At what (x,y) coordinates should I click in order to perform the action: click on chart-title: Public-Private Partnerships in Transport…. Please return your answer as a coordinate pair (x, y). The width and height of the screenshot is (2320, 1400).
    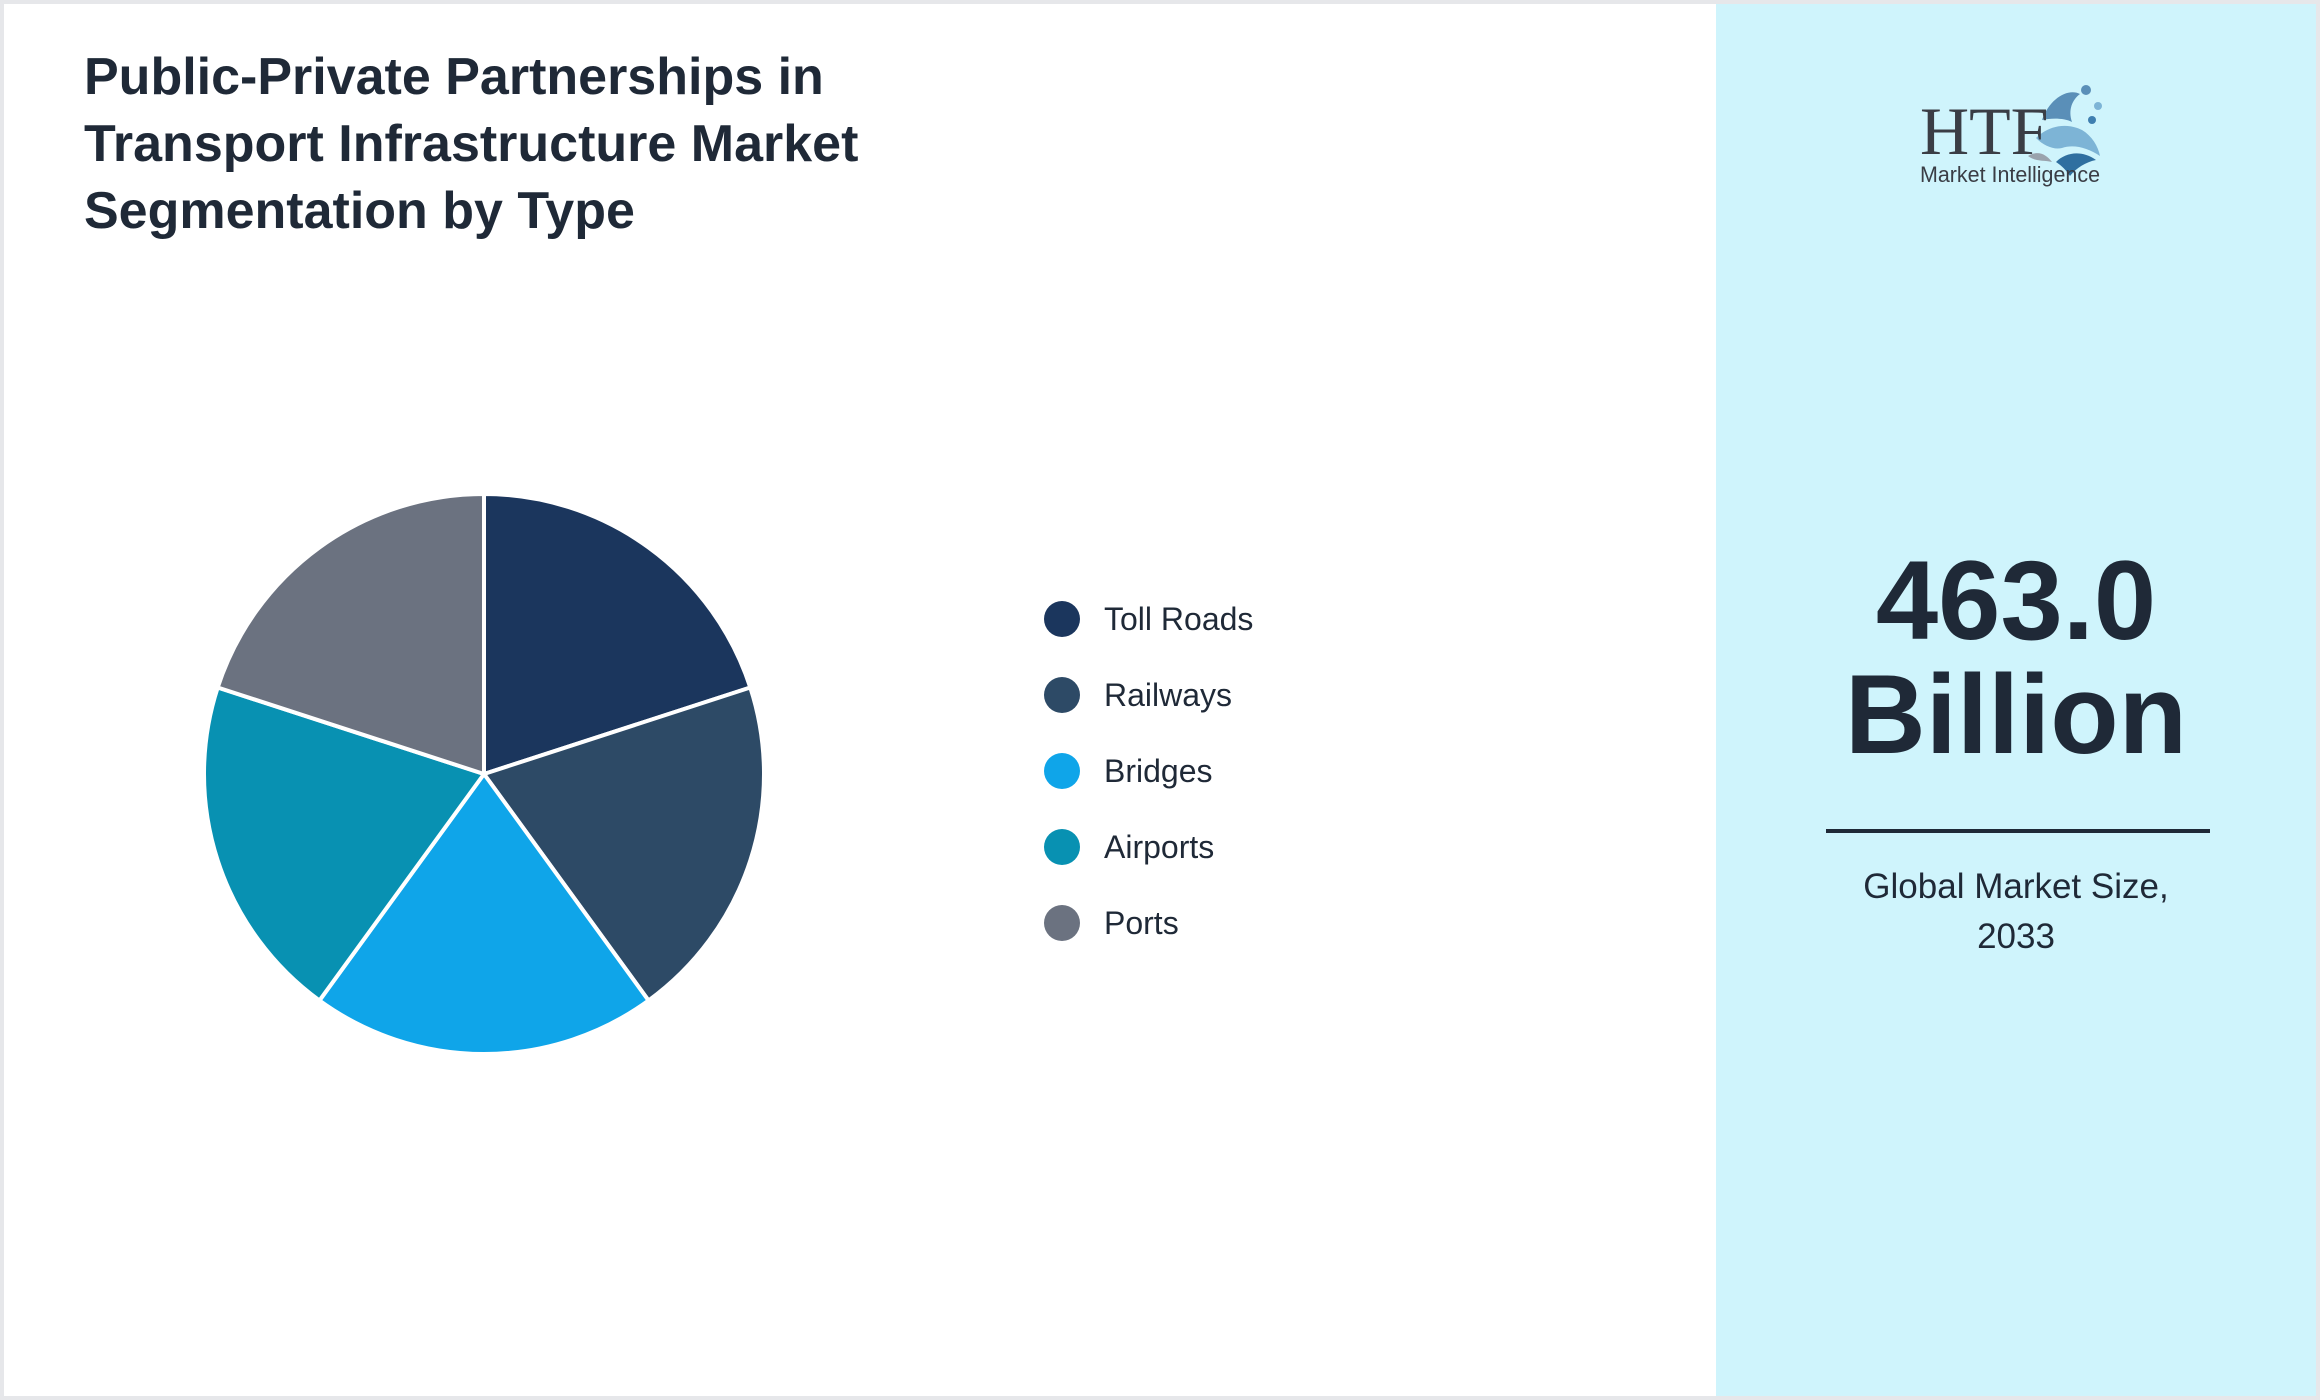
    Looking at the image, I should click on (534, 144).